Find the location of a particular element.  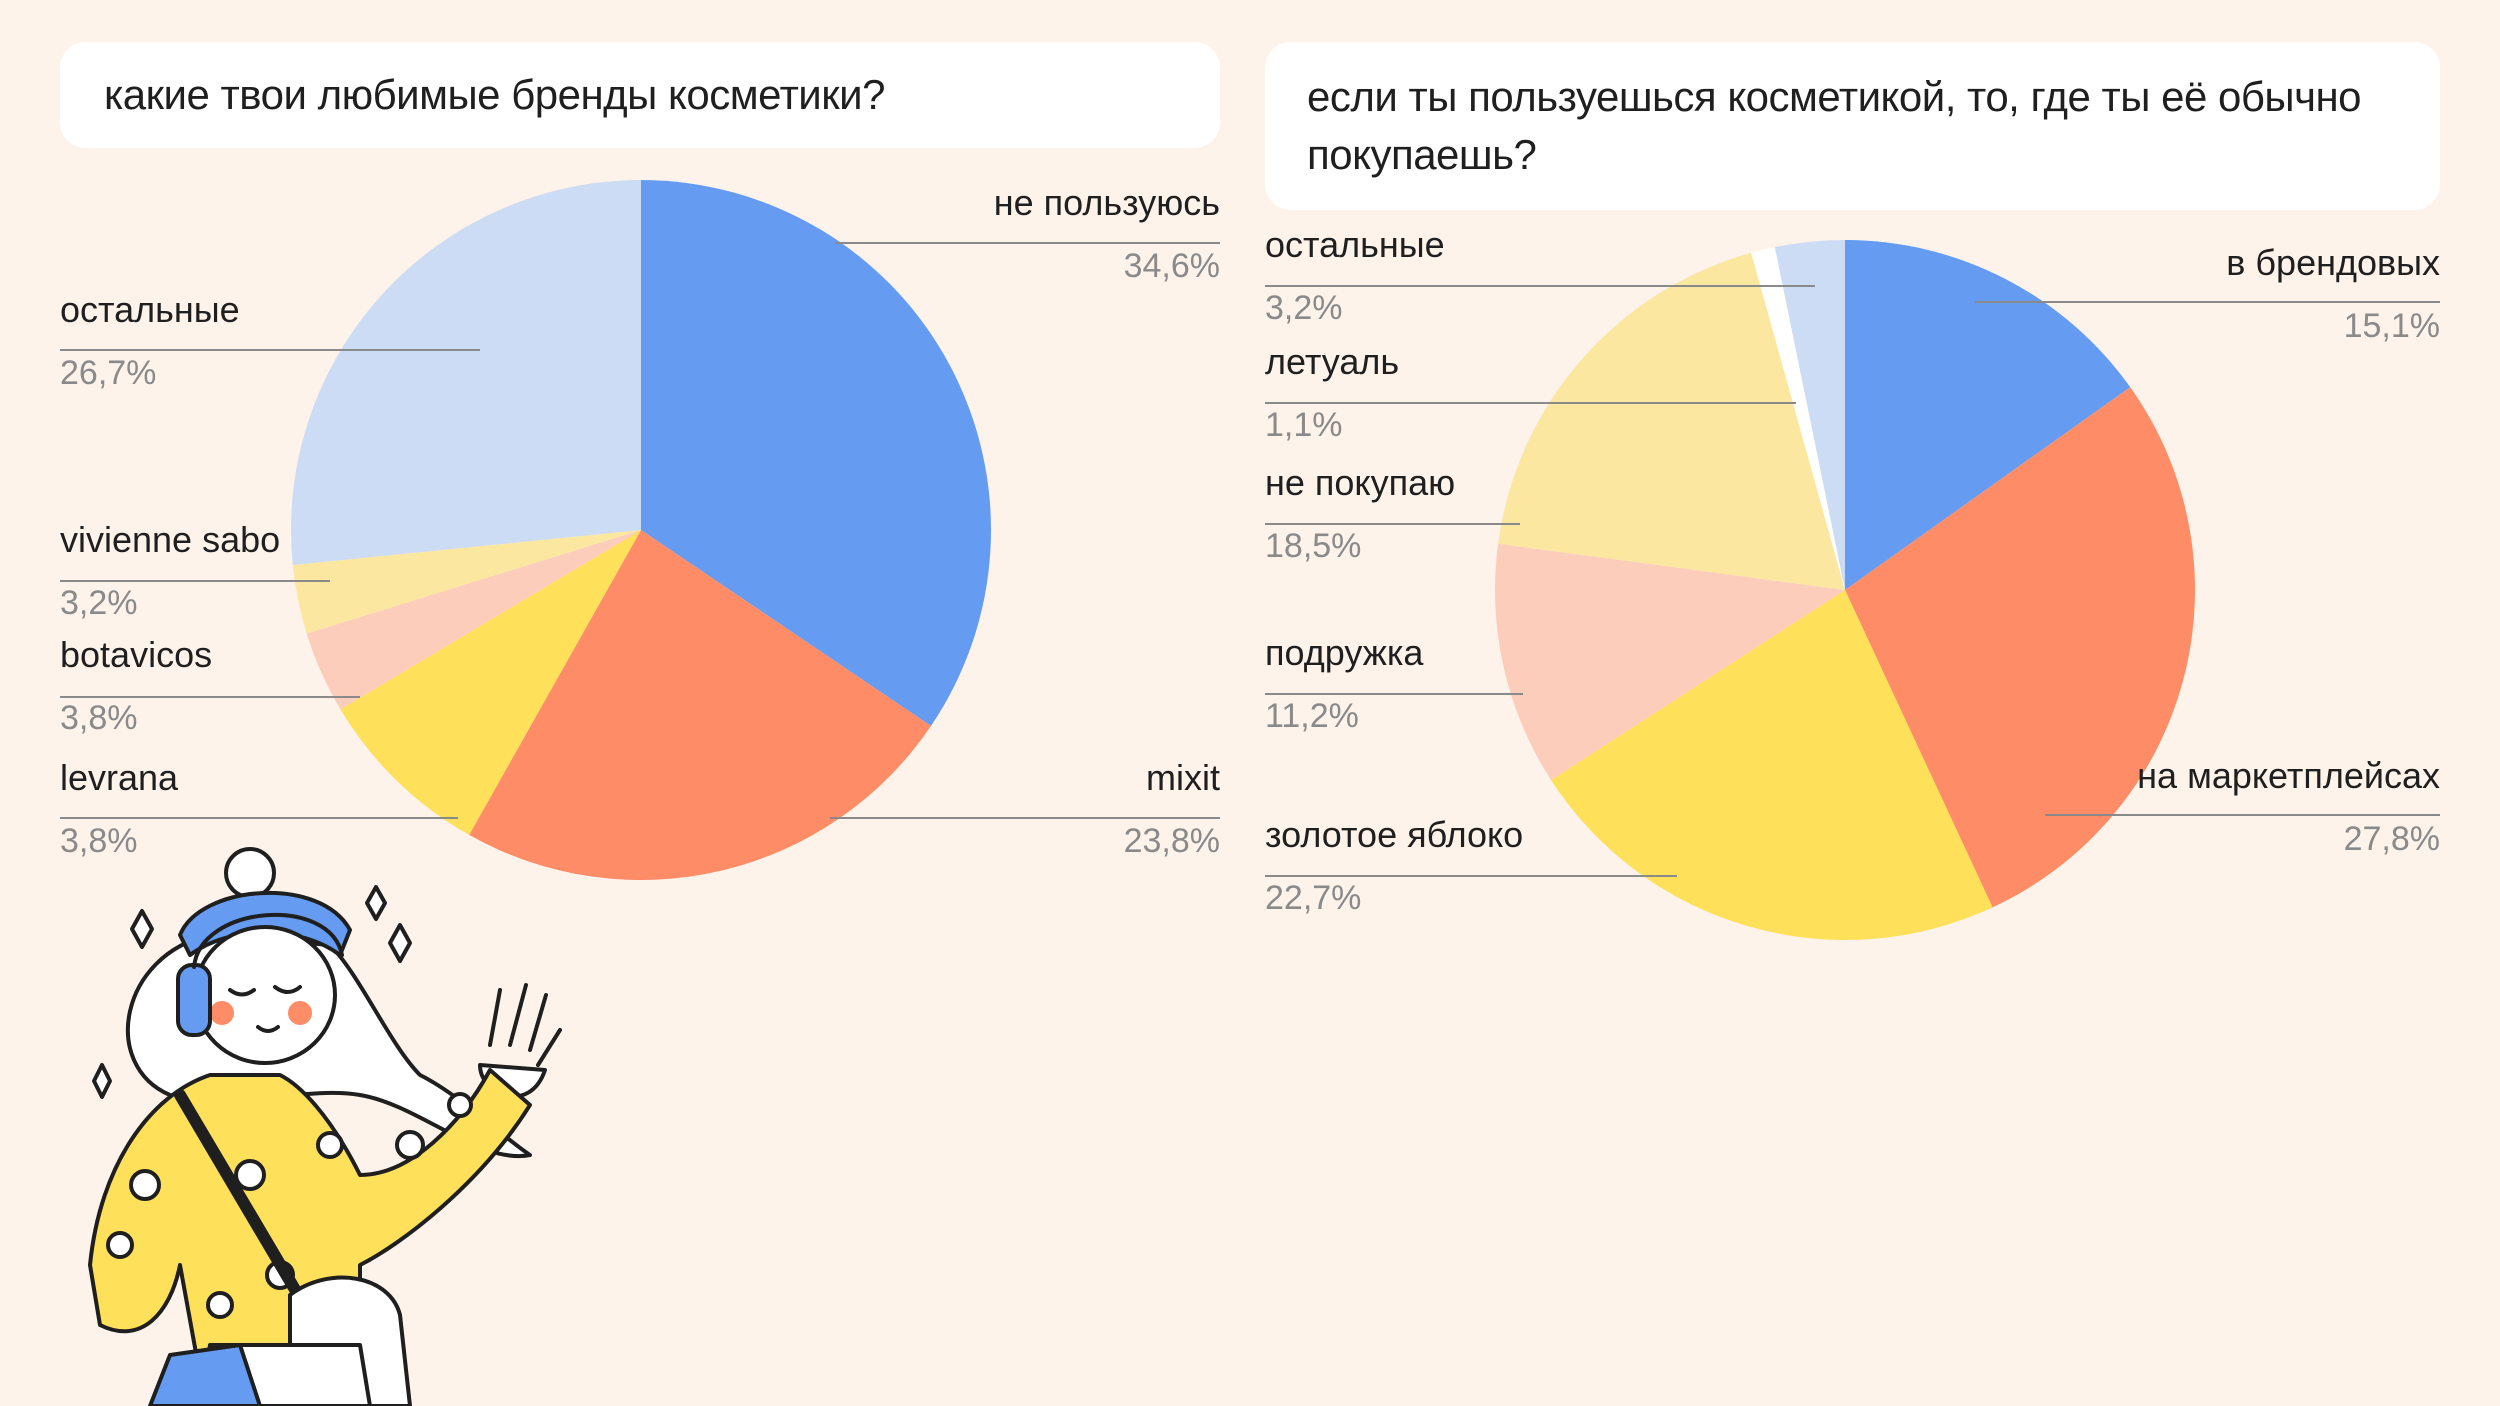

slice-label-levrana: levrana is located at coordinates (119, 777).